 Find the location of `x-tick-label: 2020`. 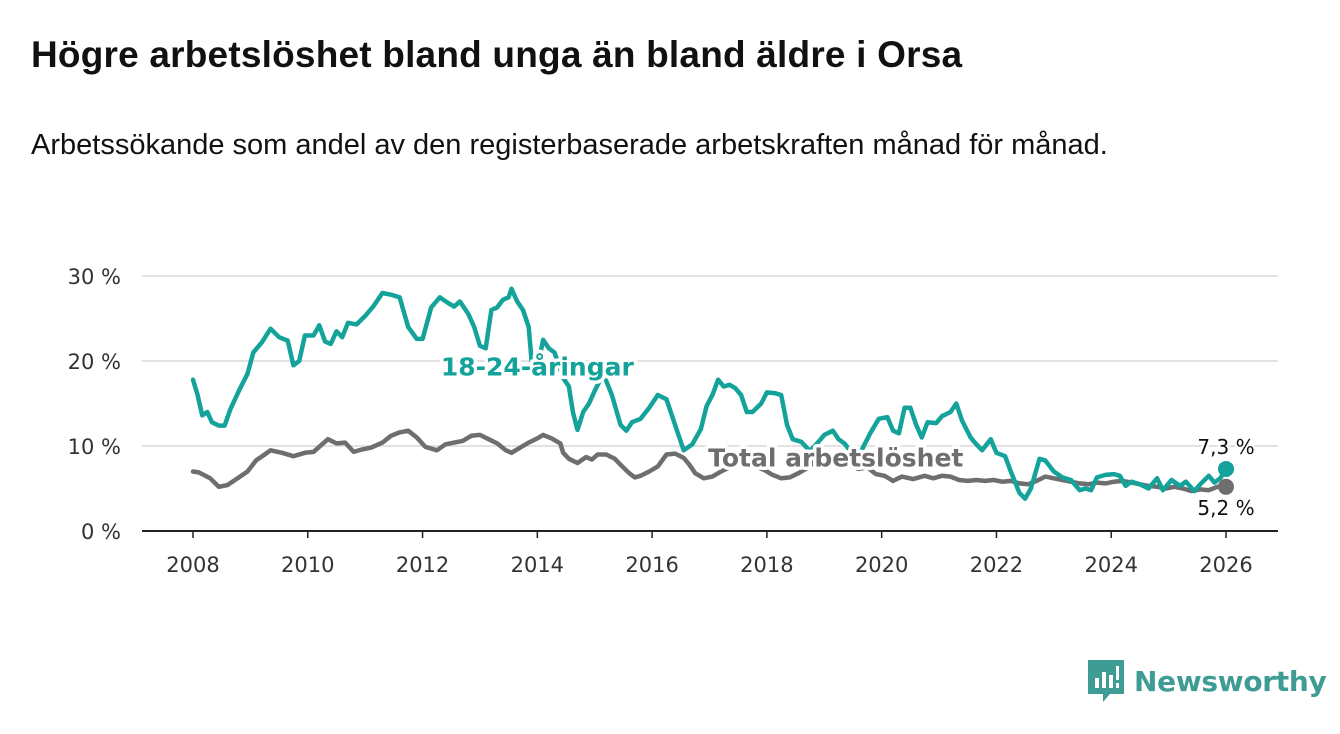

x-tick-label: 2020 is located at coordinates (881, 565).